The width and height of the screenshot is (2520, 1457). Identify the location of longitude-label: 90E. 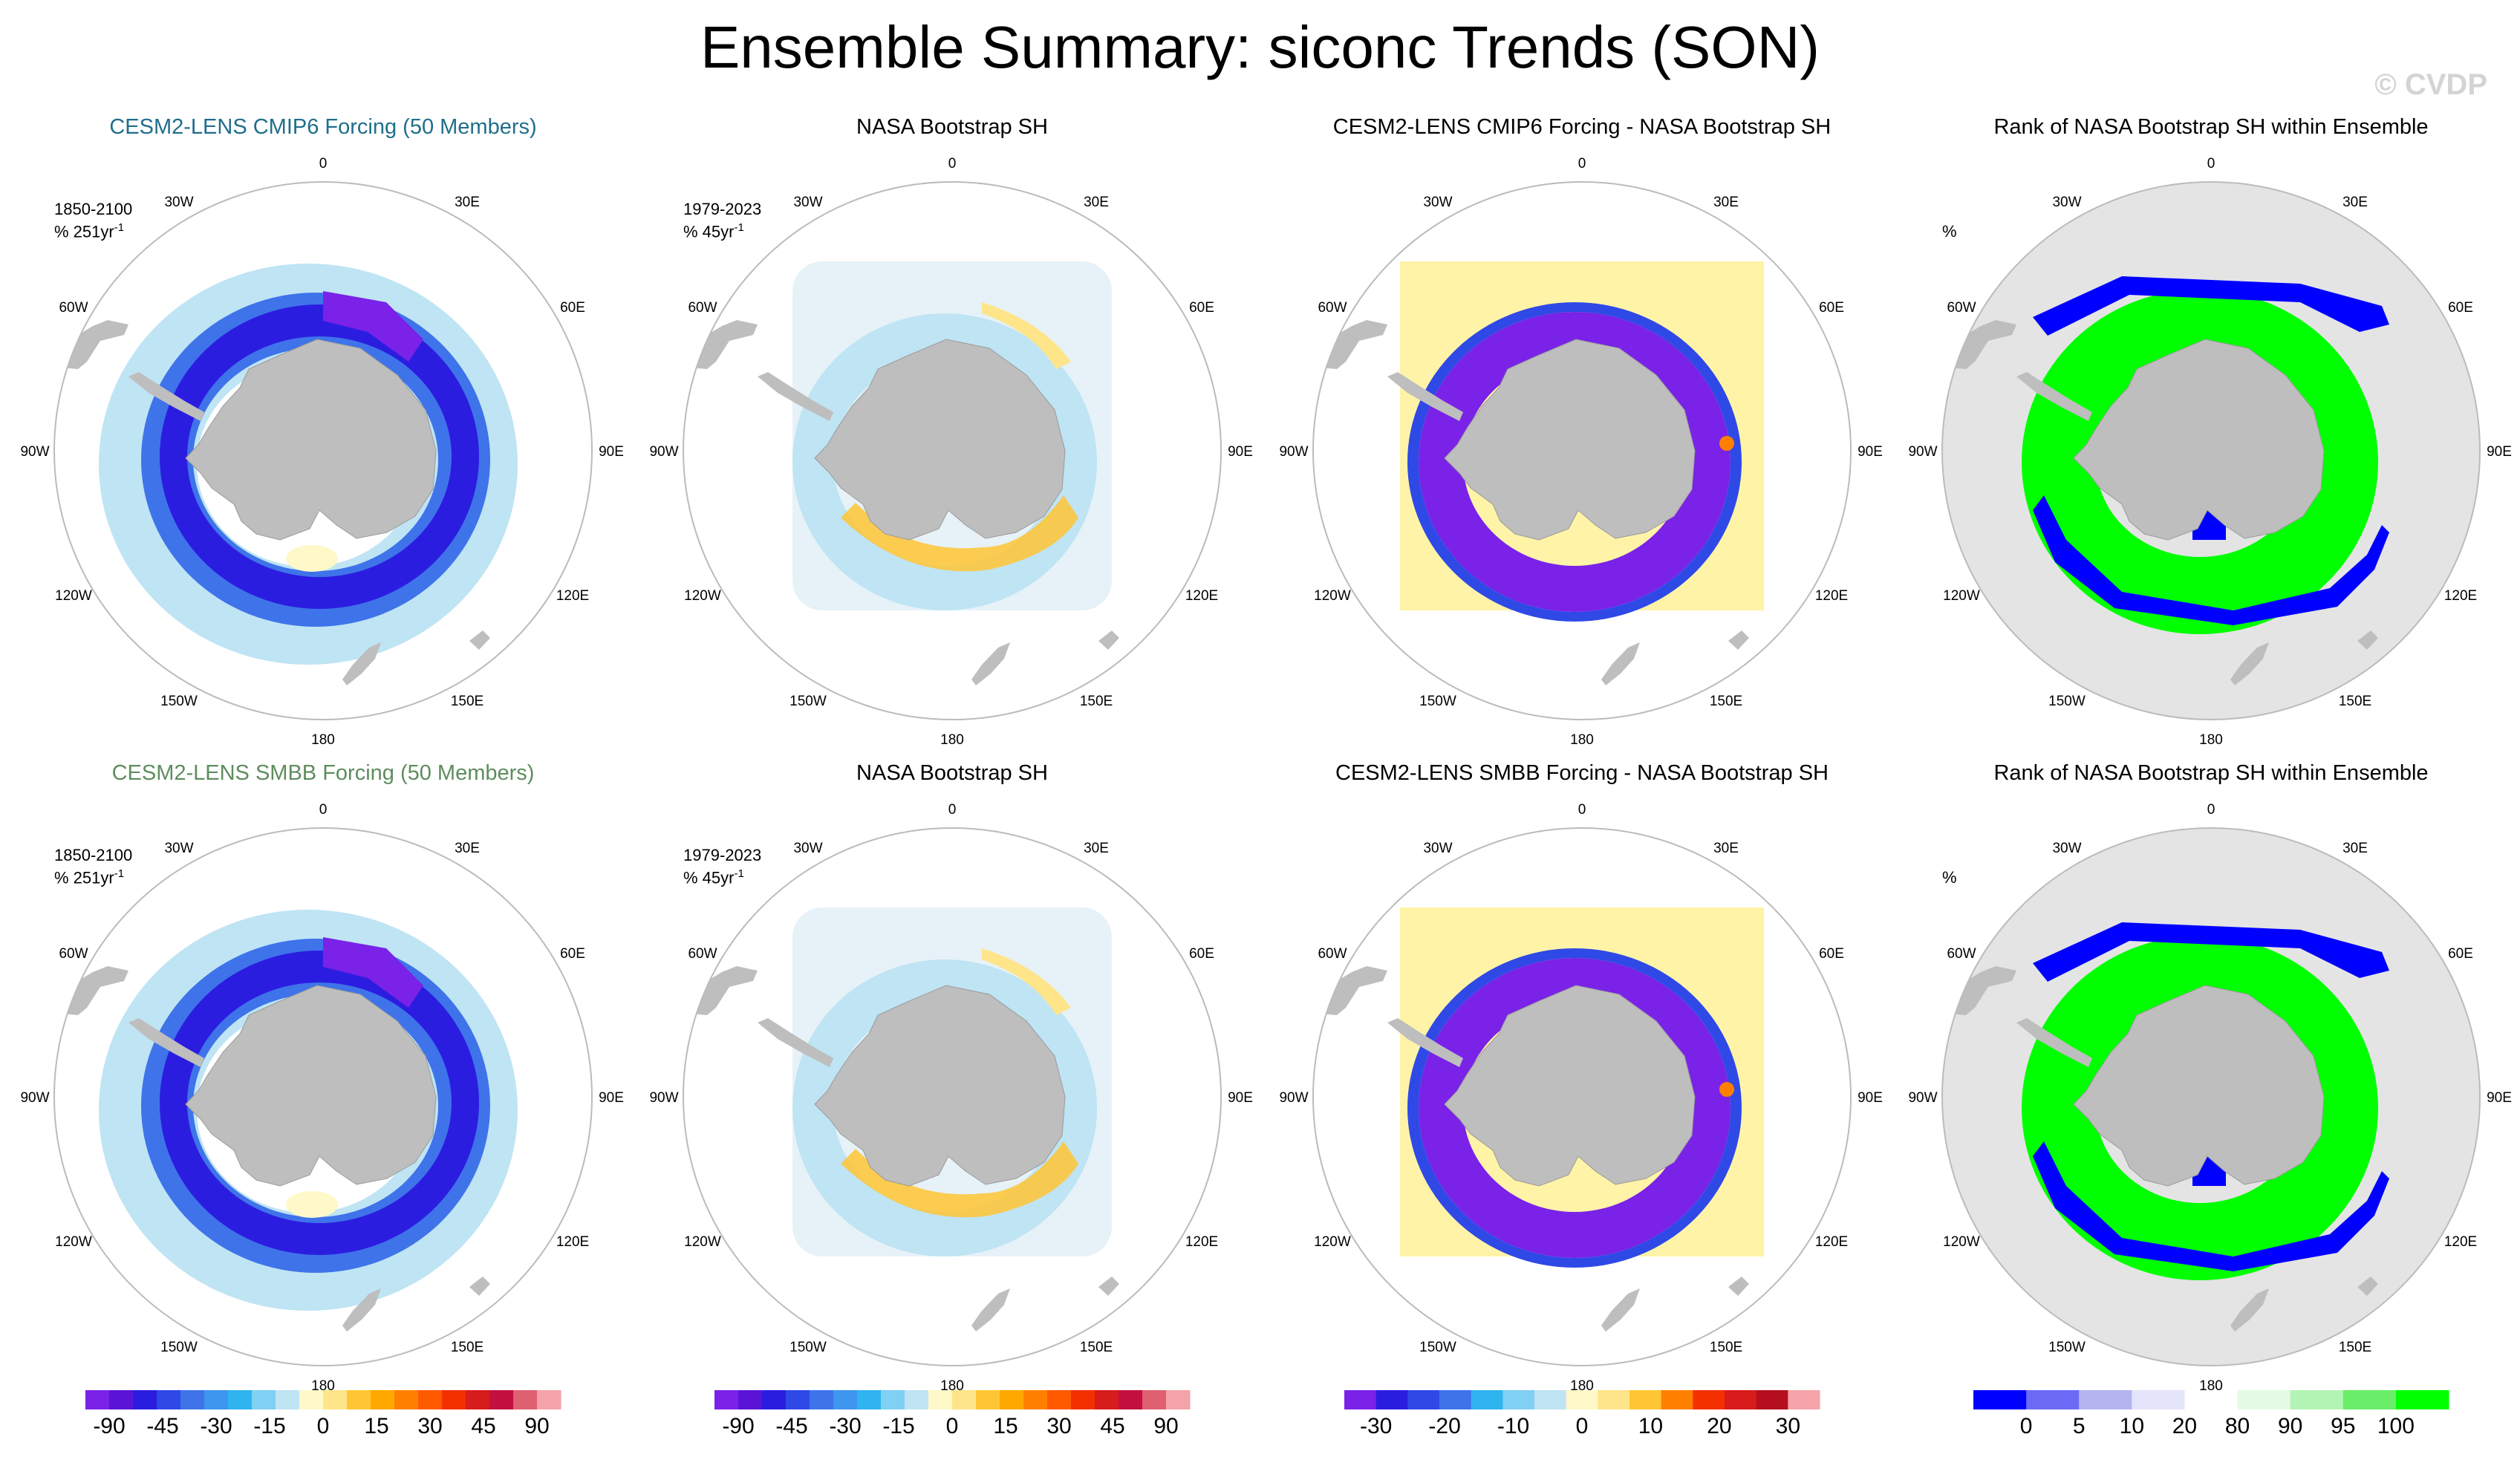
(1240, 1098).